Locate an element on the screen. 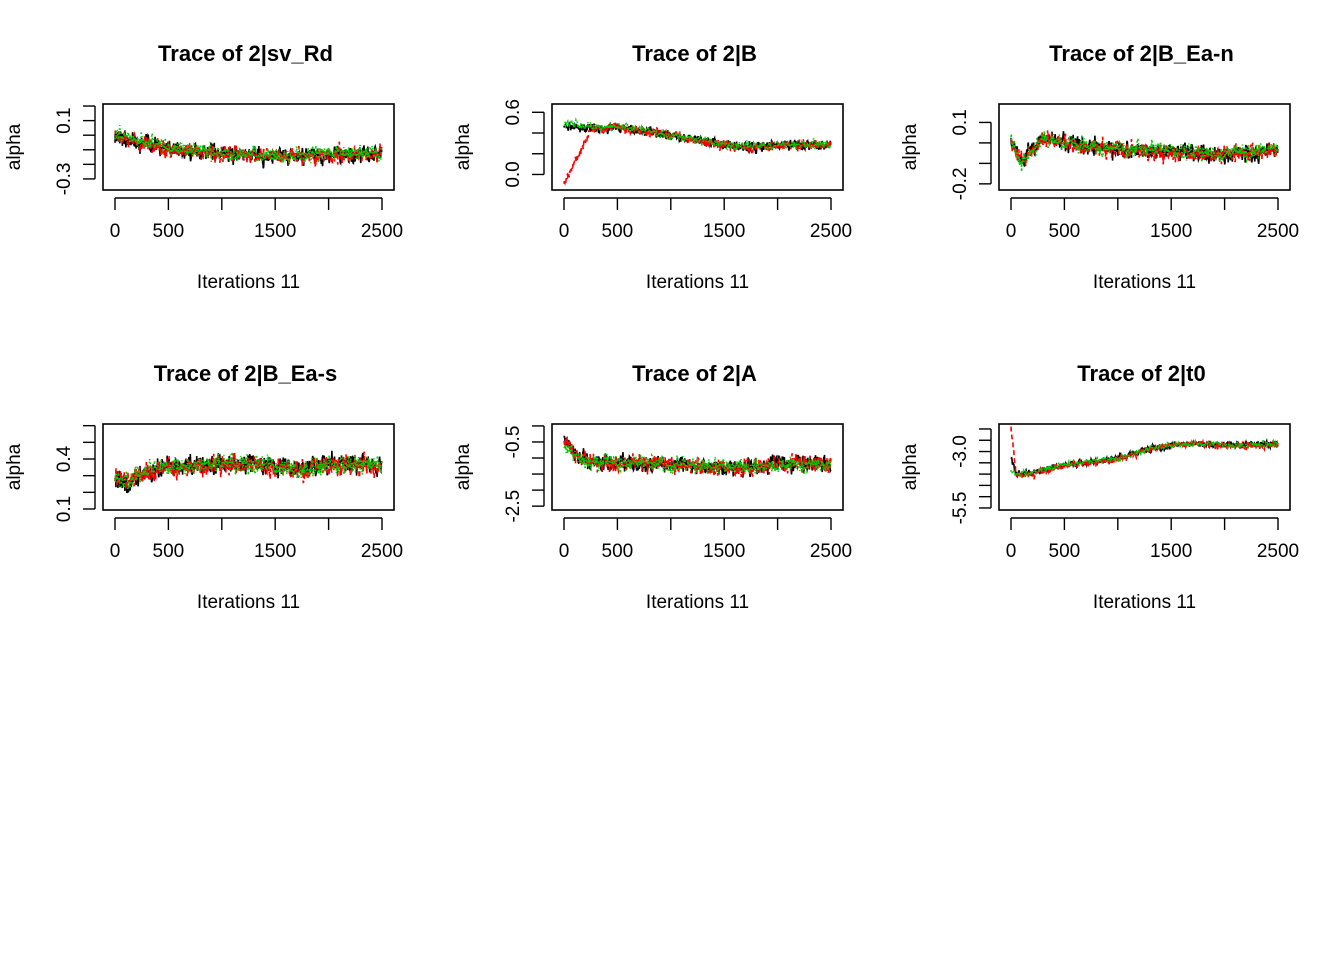 The image size is (1344, 960). y-axis: -2.5 -0.5 is located at coordinates (524, 474).